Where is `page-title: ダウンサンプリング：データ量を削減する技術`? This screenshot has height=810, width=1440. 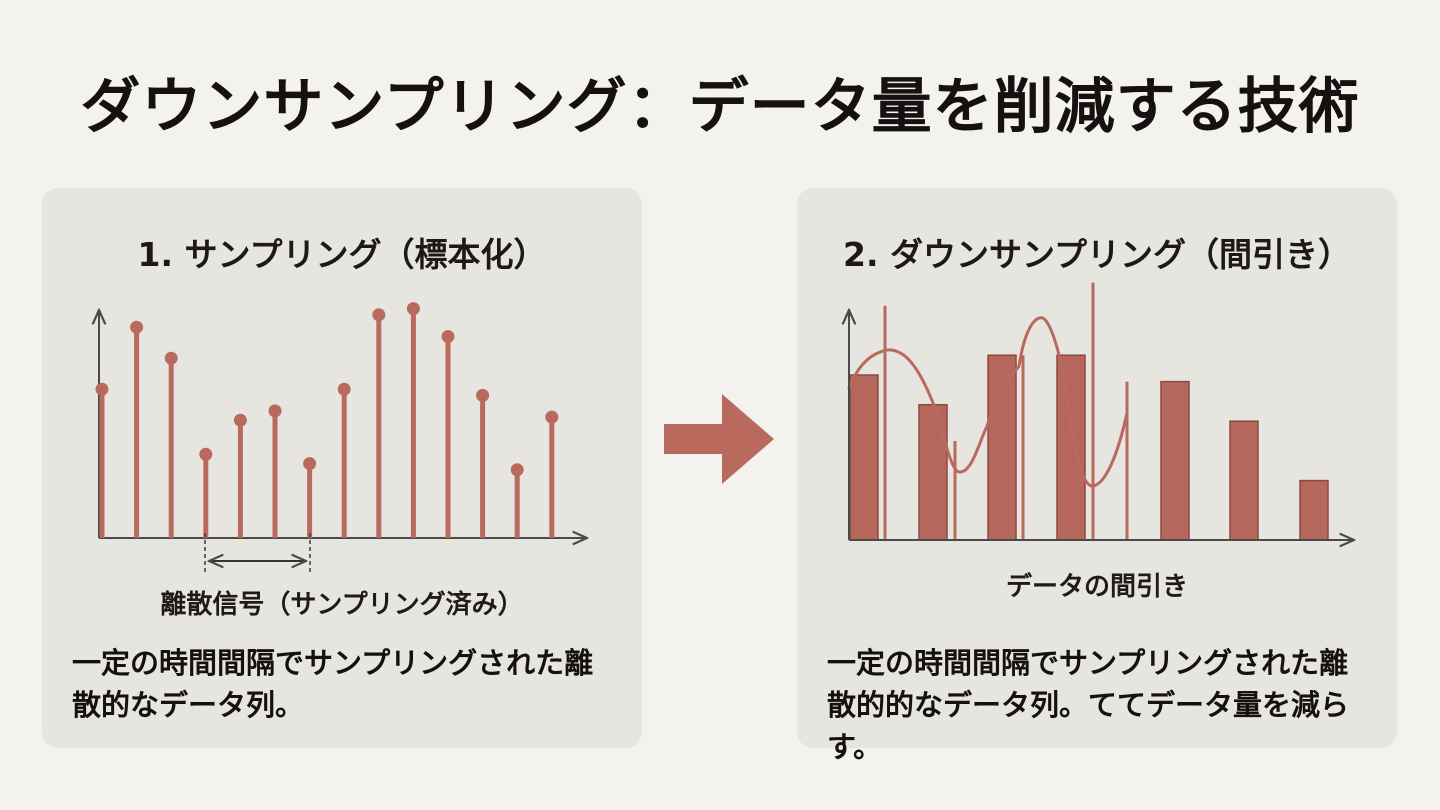 page-title: ダウンサンプリング：データ量を削減する技術 is located at coordinates (720, 107).